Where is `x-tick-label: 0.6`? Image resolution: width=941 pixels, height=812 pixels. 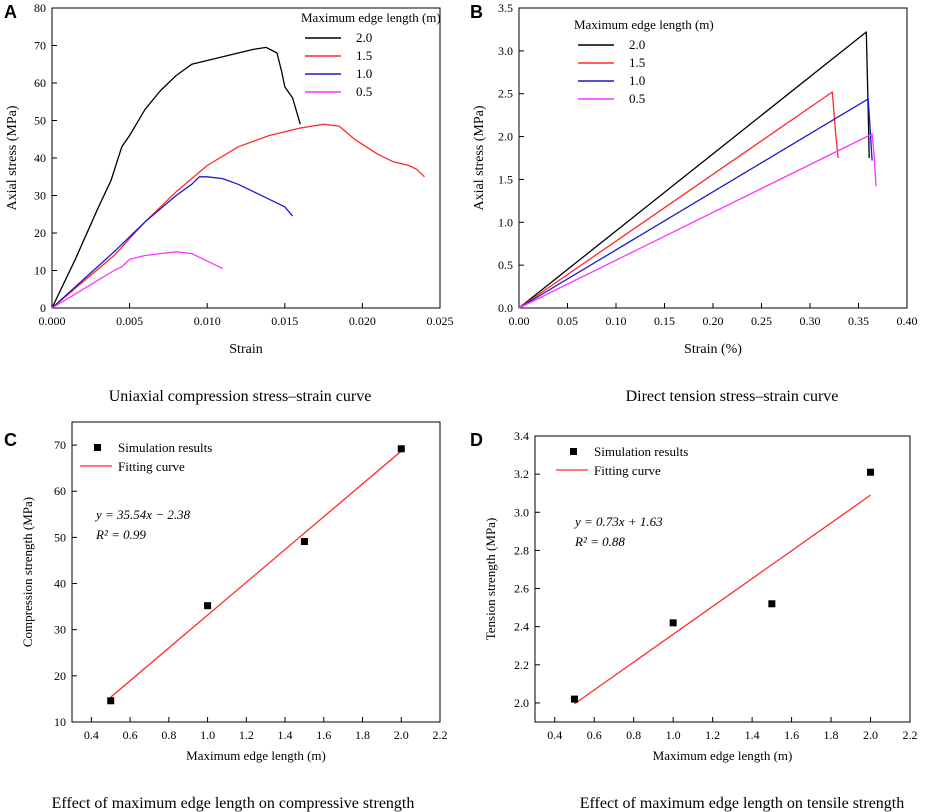
x-tick-label: 0.6 is located at coordinates (130, 735).